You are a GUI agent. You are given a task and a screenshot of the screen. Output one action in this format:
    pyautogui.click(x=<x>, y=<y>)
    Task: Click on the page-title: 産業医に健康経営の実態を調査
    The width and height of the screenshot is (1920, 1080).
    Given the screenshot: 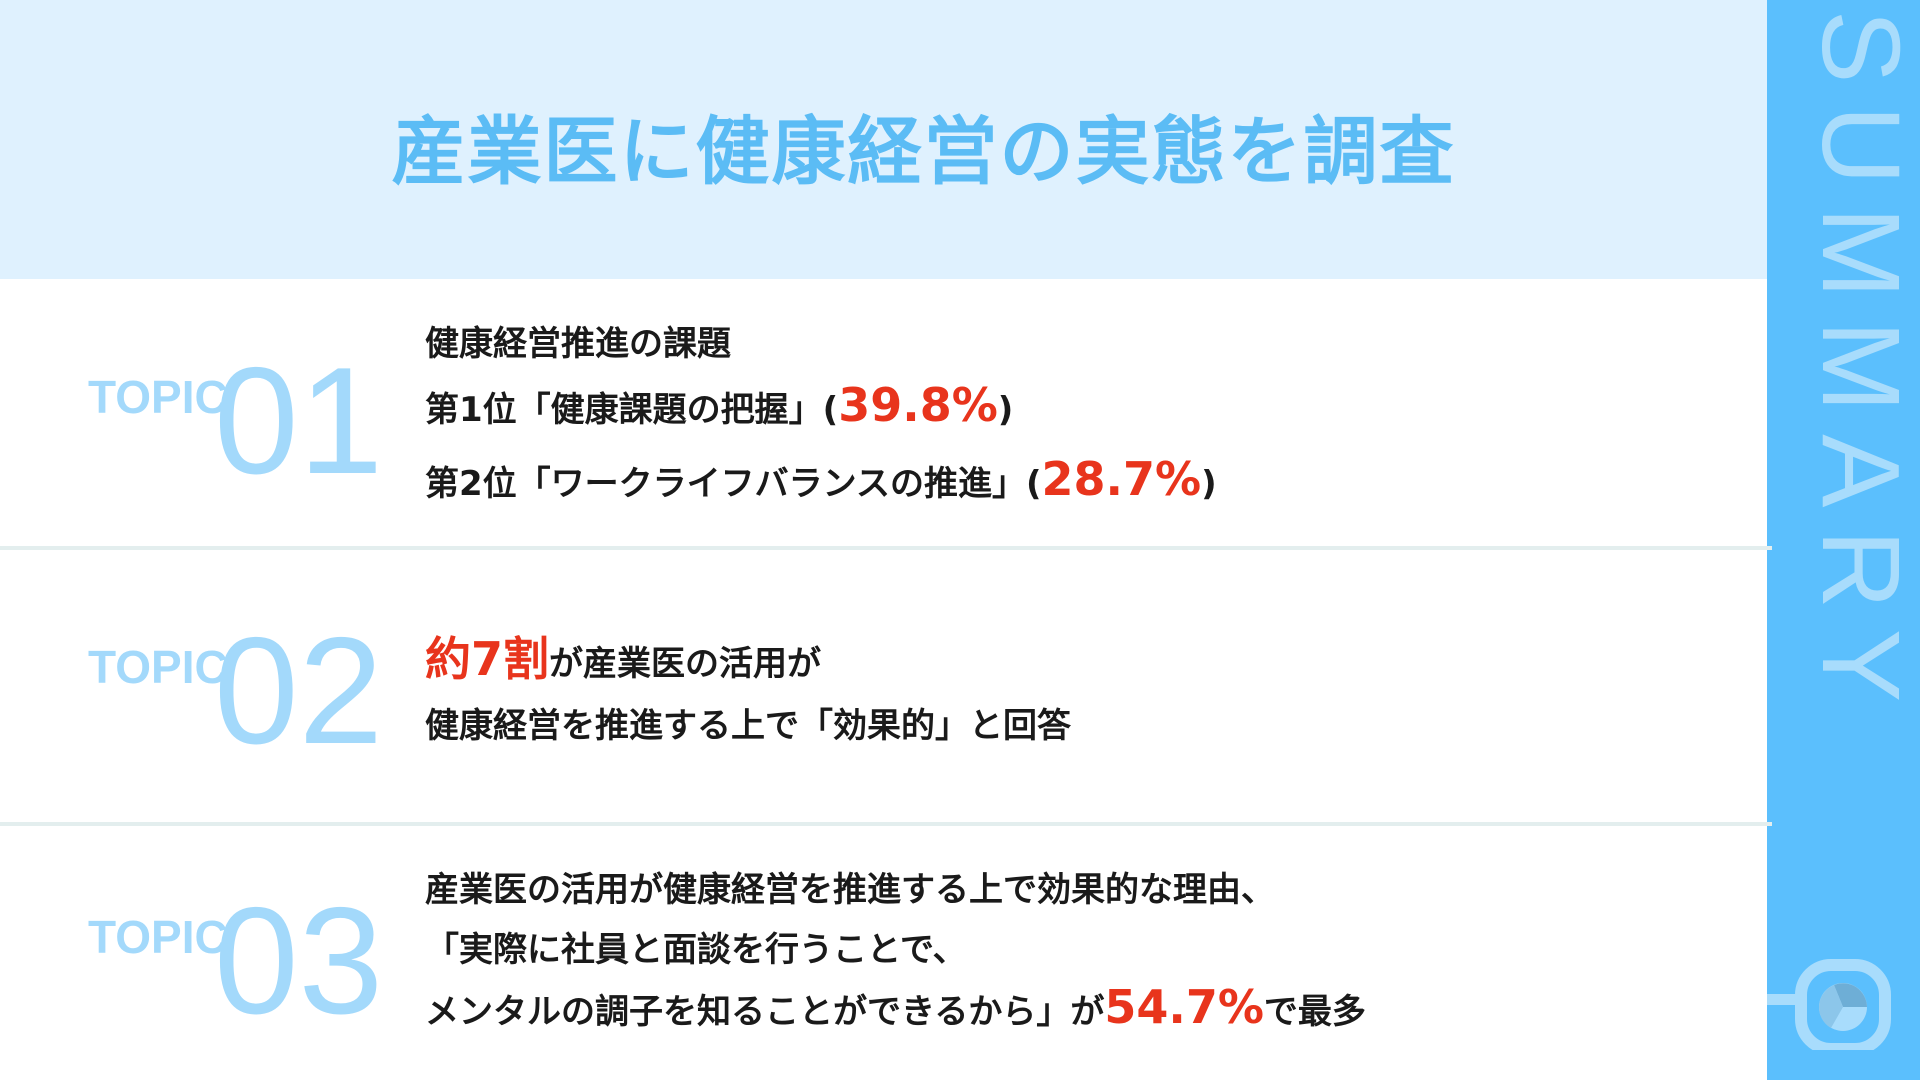 What is the action you would take?
    pyautogui.click(x=923, y=152)
    